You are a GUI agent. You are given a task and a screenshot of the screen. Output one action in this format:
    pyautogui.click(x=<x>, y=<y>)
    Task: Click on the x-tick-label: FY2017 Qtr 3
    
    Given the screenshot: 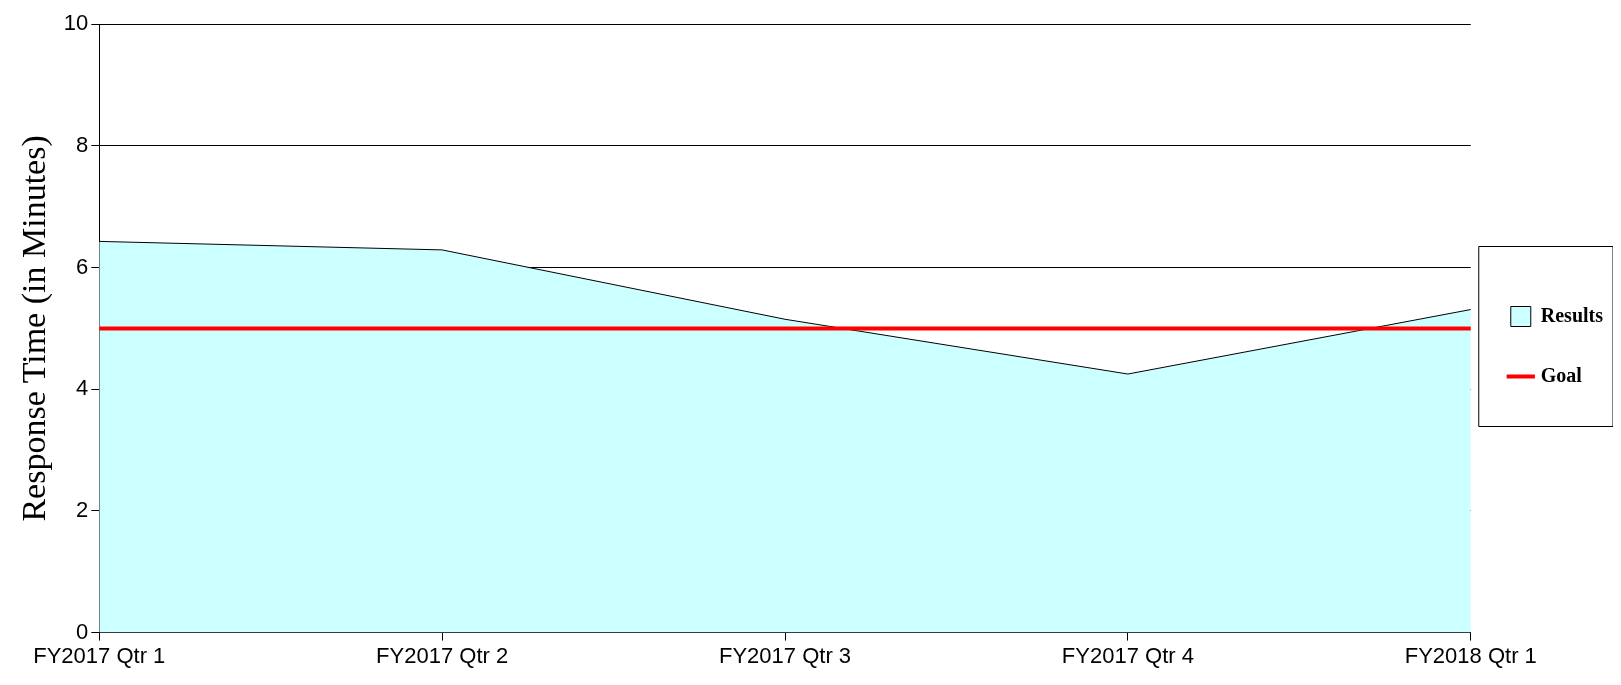 What is the action you would take?
    pyautogui.click(x=785, y=655)
    